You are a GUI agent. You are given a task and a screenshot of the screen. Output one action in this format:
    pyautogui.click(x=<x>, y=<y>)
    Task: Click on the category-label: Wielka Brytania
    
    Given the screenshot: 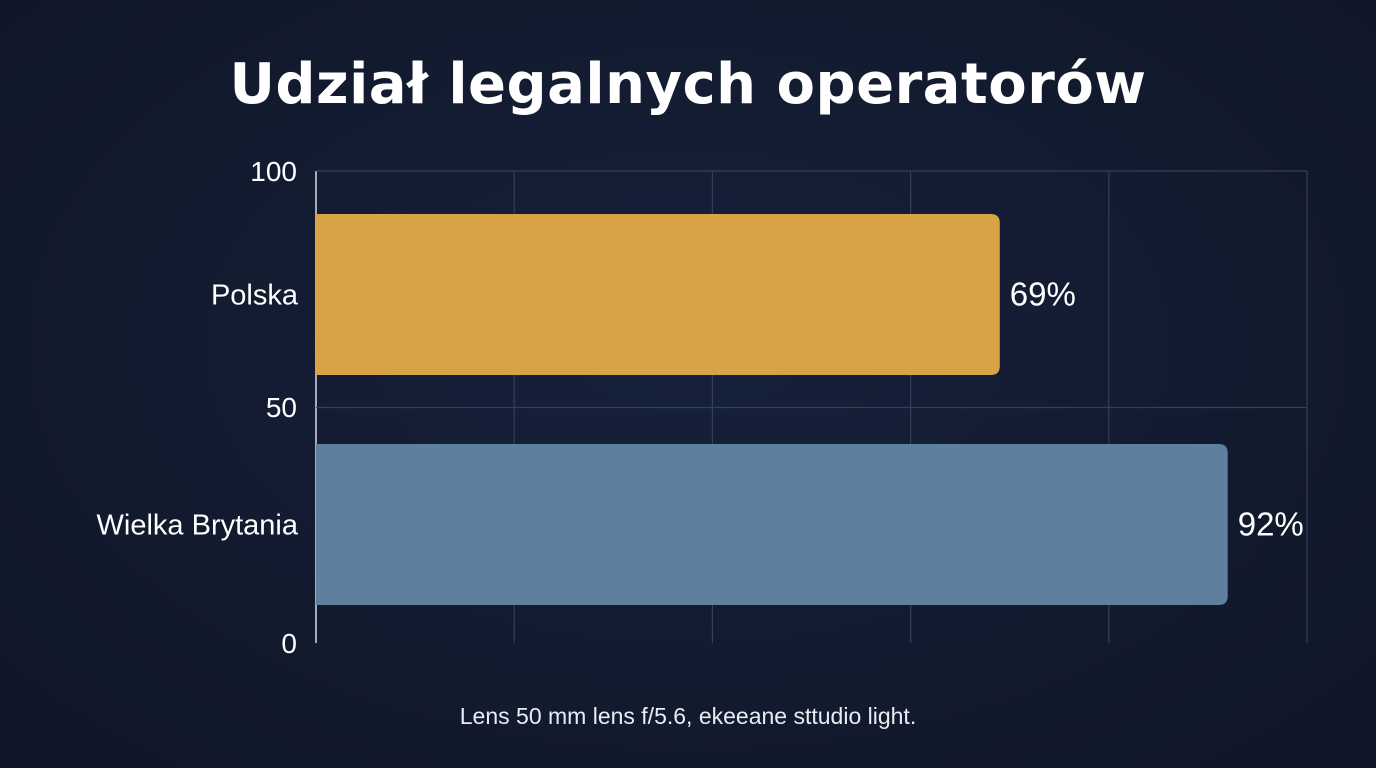 What is the action you would take?
    pyautogui.click(x=198, y=526)
    